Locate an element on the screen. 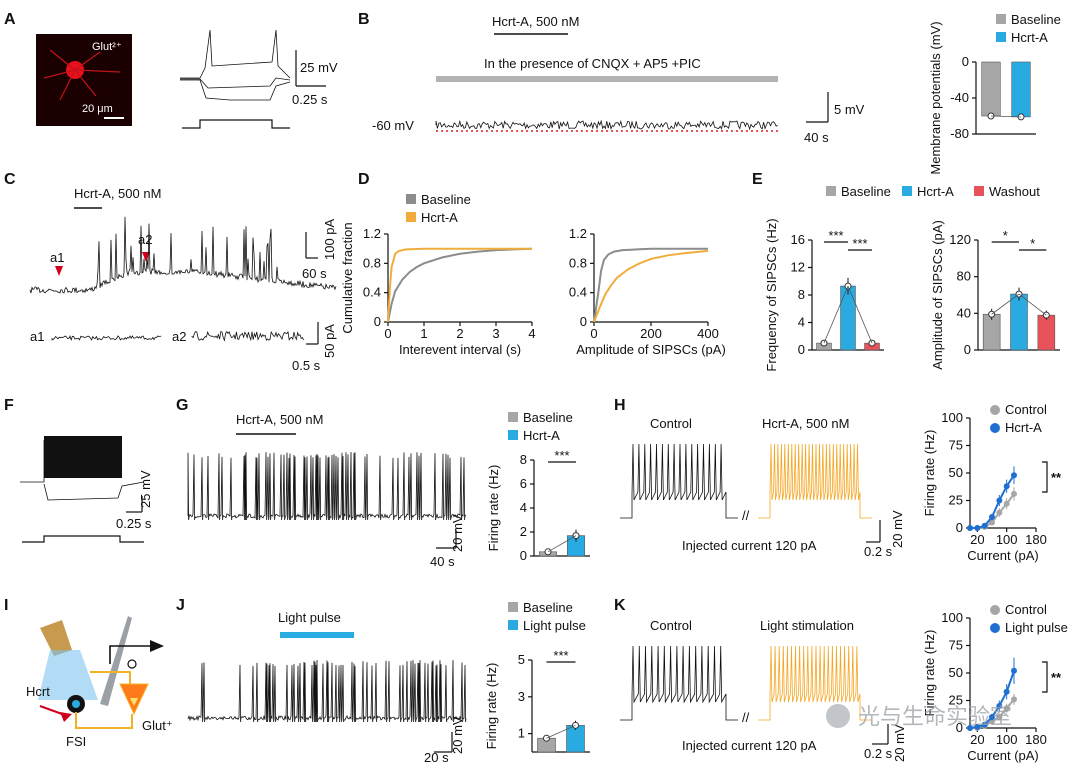  j-light-bar is located at coordinates (317, 635).